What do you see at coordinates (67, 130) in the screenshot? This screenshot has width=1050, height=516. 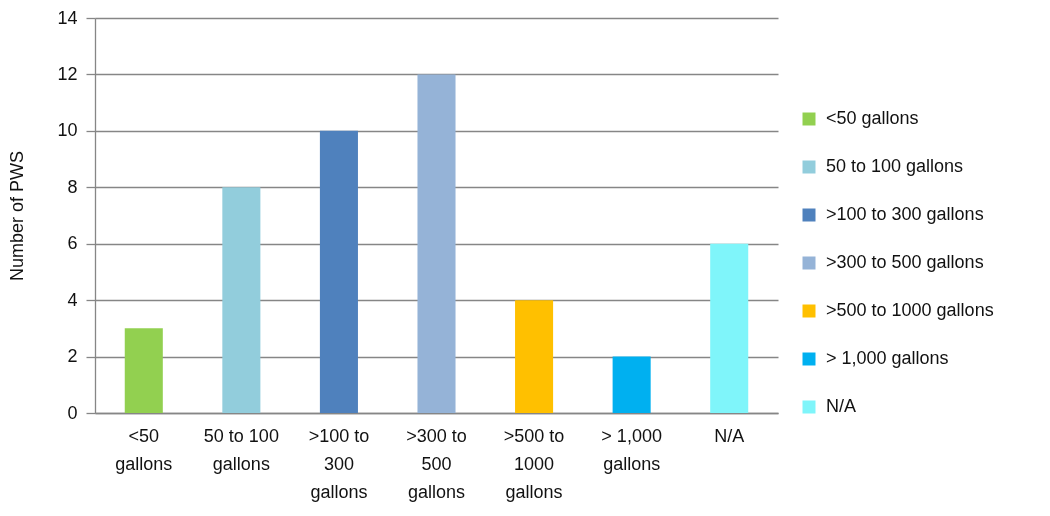 I see `y-tick-label: 10` at bounding box center [67, 130].